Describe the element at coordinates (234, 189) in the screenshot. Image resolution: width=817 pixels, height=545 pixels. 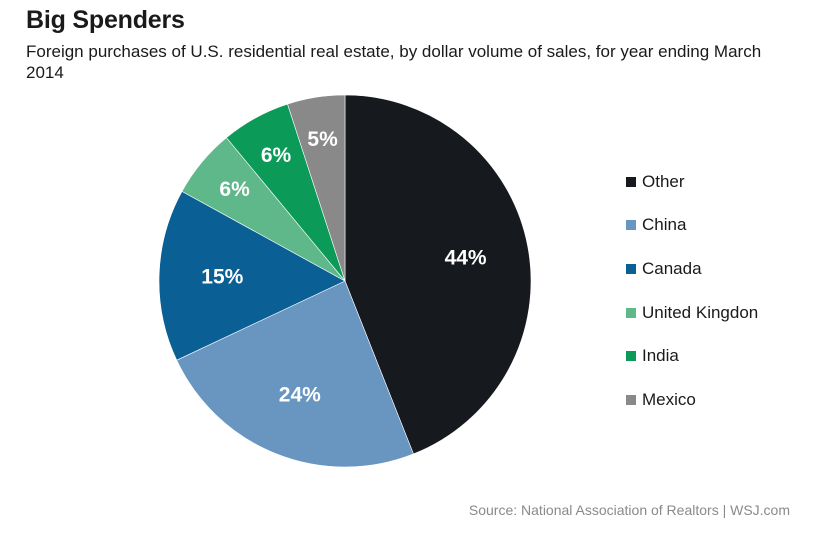
I see `slice-label-united-kingdon: 6%` at that location.